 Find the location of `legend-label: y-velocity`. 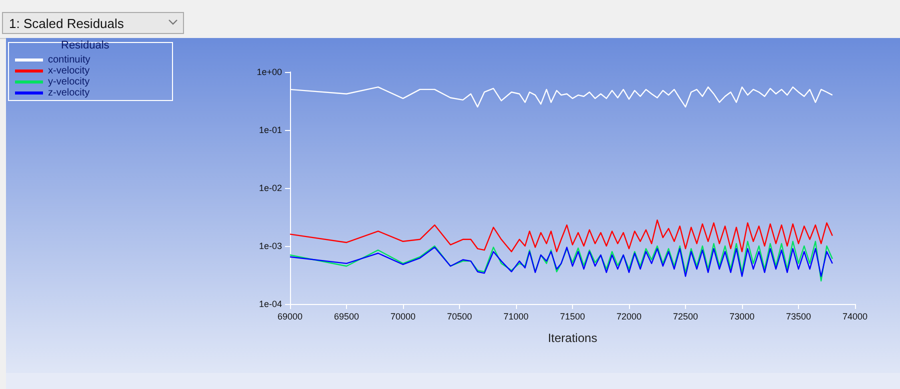

legend-label: y-velocity is located at coordinates (69, 82).